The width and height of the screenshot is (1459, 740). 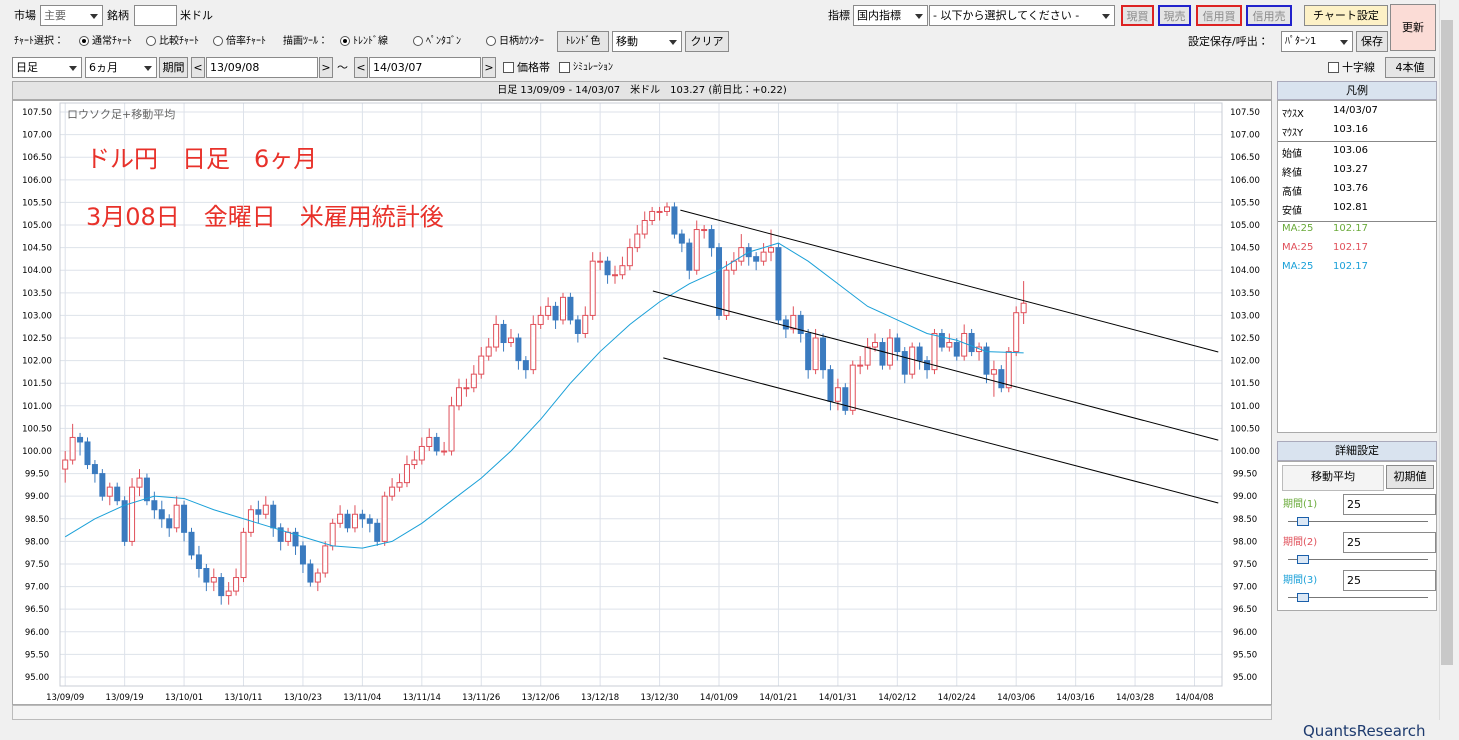 What do you see at coordinates (71, 15) in the screenshot?
I see `market-select: 主要` at bounding box center [71, 15].